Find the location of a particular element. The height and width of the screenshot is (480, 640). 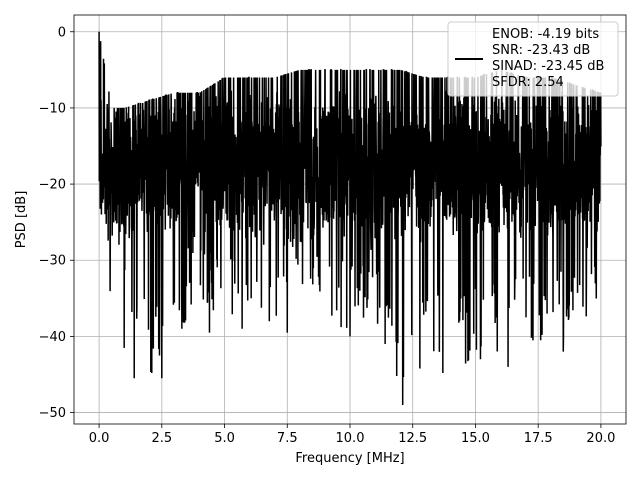

x-tick-label: 5.0 is located at coordinates (224, 438).